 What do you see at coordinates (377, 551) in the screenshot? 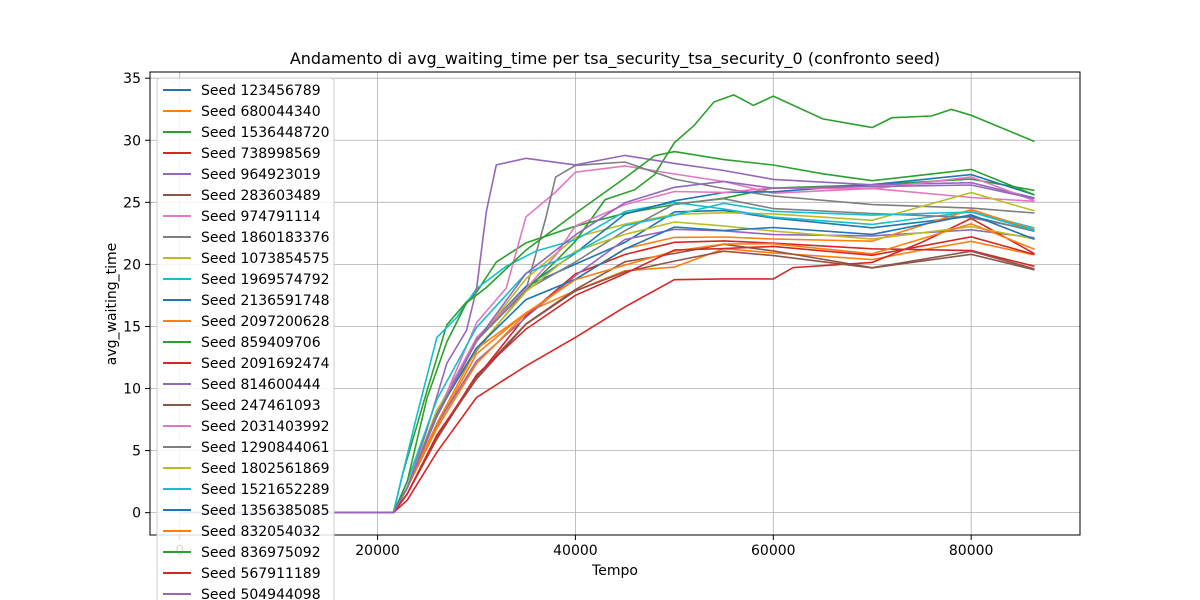
I see `x-tick-label: 20000` at bounding box center [377, 551].